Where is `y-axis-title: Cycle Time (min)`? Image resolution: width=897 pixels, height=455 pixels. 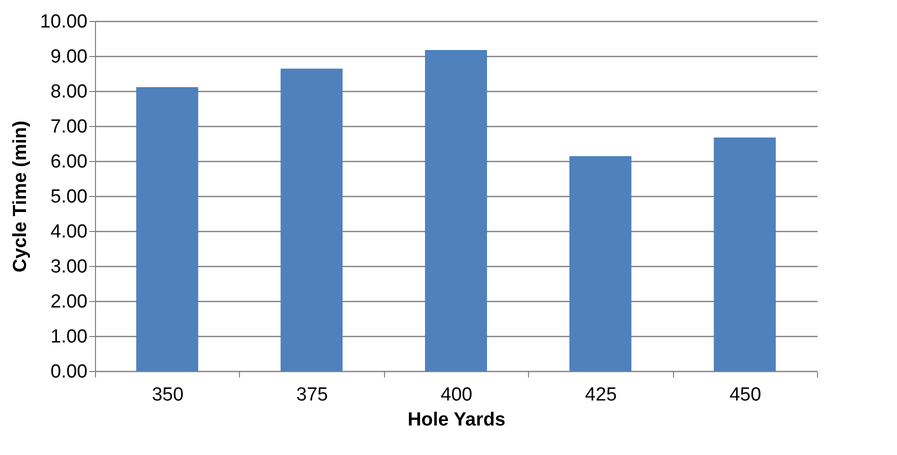 y-axis-title: Cycle Time (min) is located at coordinates (20, 196).